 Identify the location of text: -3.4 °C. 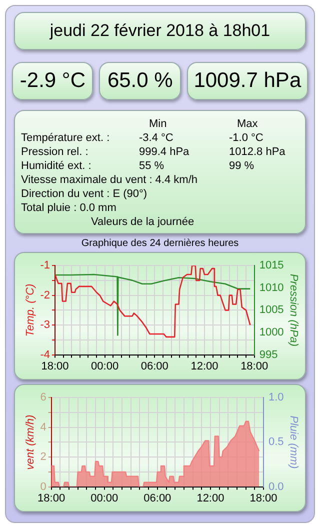
(156, 138).